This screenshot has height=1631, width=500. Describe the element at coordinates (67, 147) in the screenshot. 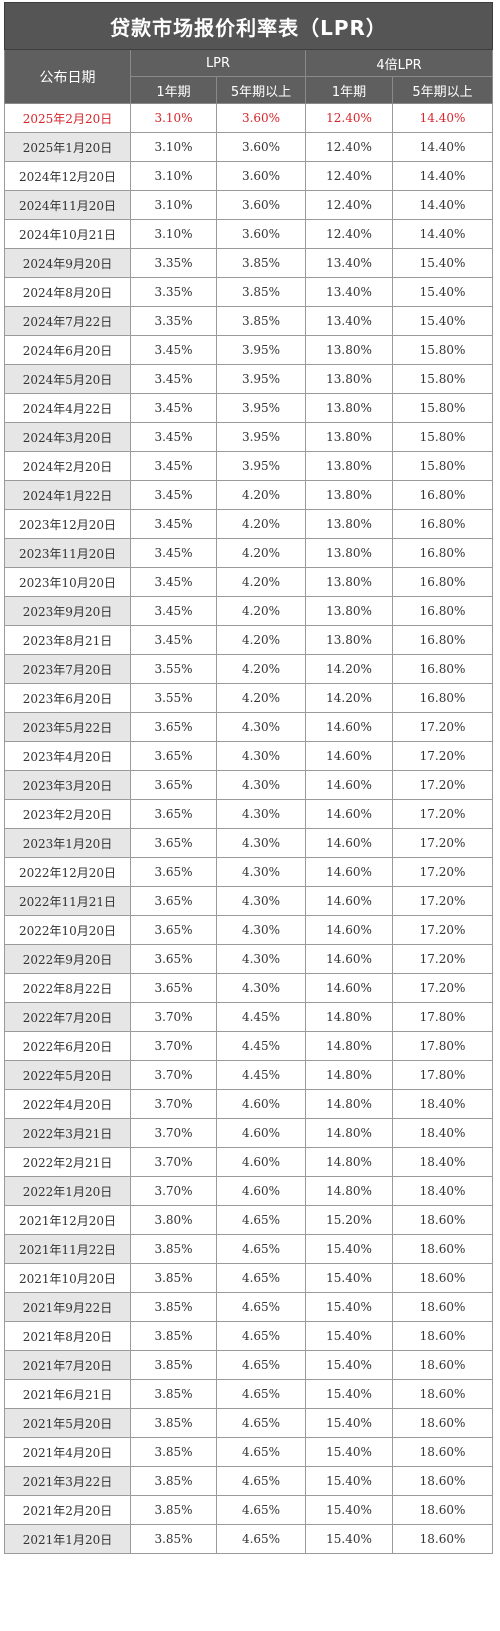

I see `date-cell: 2025年1月20日` at that location.